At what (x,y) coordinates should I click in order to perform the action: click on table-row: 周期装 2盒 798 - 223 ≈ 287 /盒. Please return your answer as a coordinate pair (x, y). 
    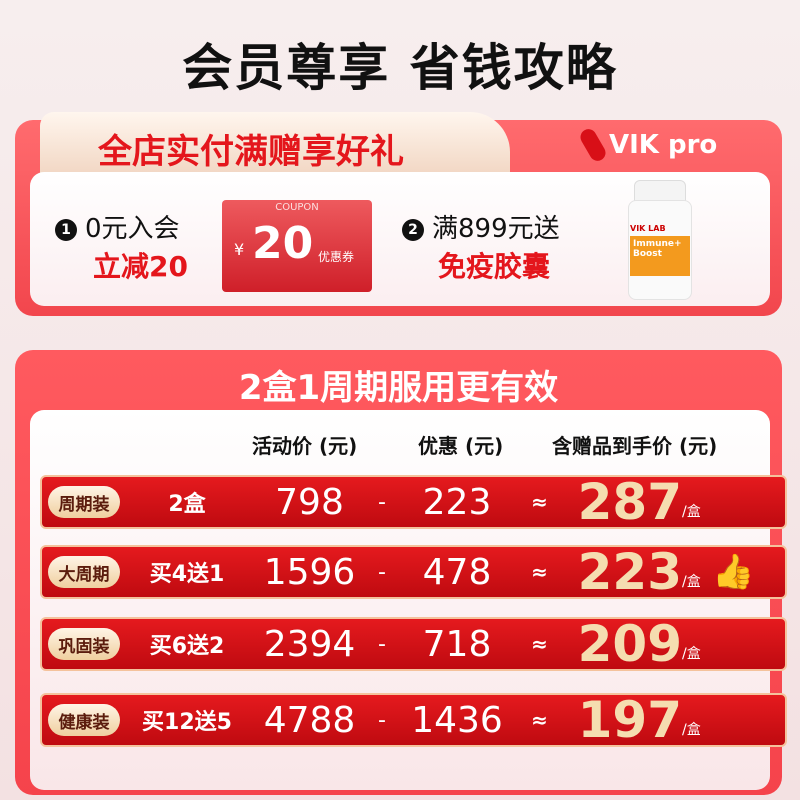
    Looking at the image, I should click on (413, 502).